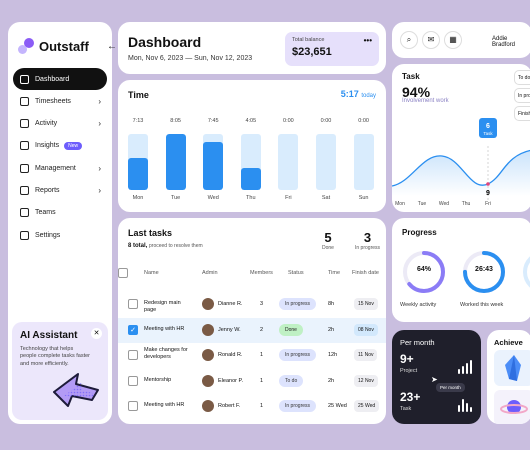 The height and width of the screenshot is (450, 530). I want to click on in-progress-stat: 3 In progress, so click(367, 240).